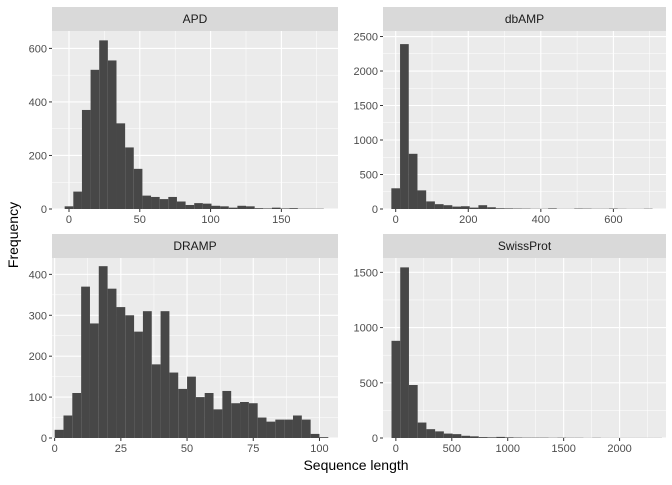 This screenshot has width=672, height=485. Describe the element at coordinates (38, 275) in the screenshot. I see `y-tick-label: 400` at that location.